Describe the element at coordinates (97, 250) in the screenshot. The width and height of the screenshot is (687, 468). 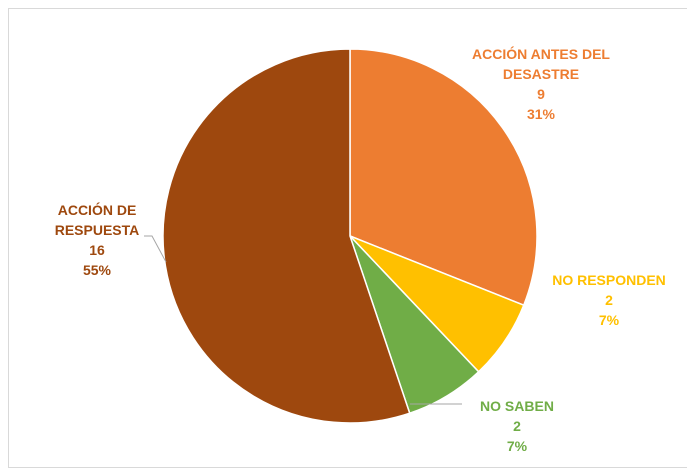
I see `value-label: 16` at that location.